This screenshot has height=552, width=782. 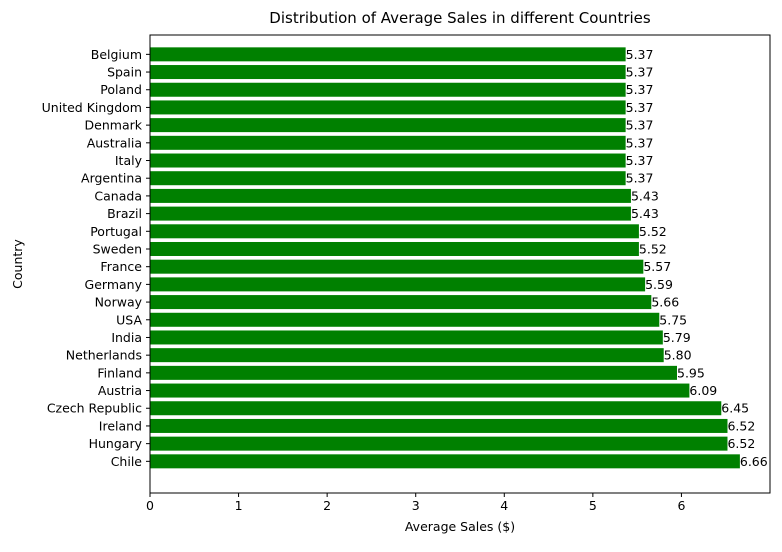 What do you see at coordinates (94, 408) in the screenshot?
I see `y-tick-label: Czech Republic` at bounding box center [94, 408].